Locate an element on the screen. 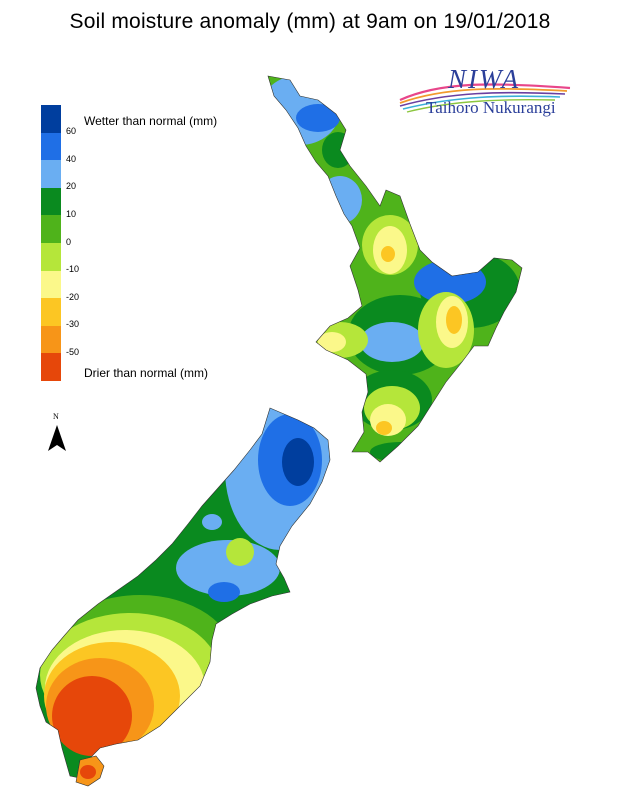 The width and height of the screenshot is (620, 793). north-label: N is located at coordinates (56, 416).